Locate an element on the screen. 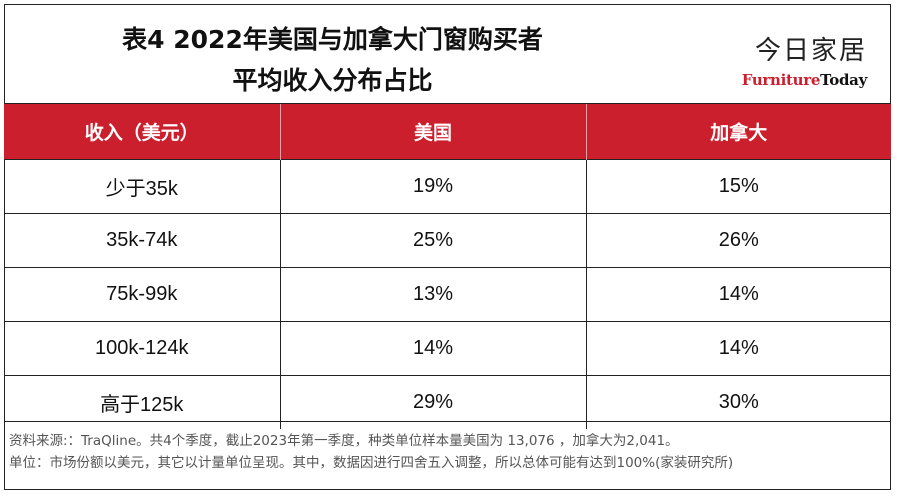 This screenshot has height=496, width=897. brand-logo: 今日家居 FurnitureToday is located at coordinates (804, 59).